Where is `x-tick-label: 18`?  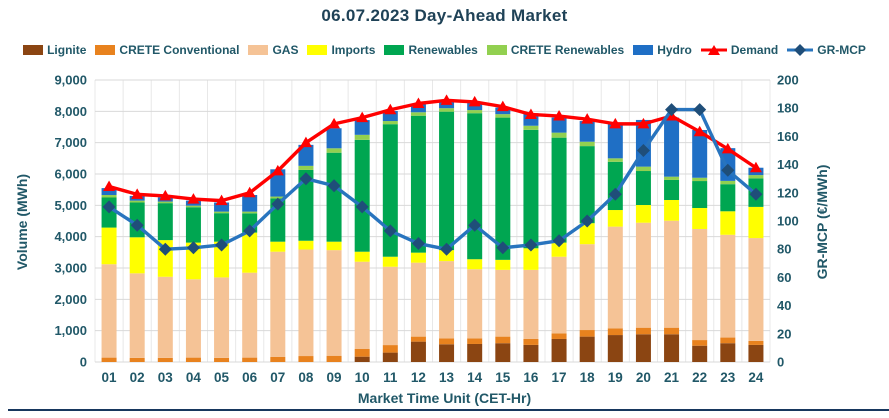 x-tick-label: 18 is located at coordinates (588, 377).